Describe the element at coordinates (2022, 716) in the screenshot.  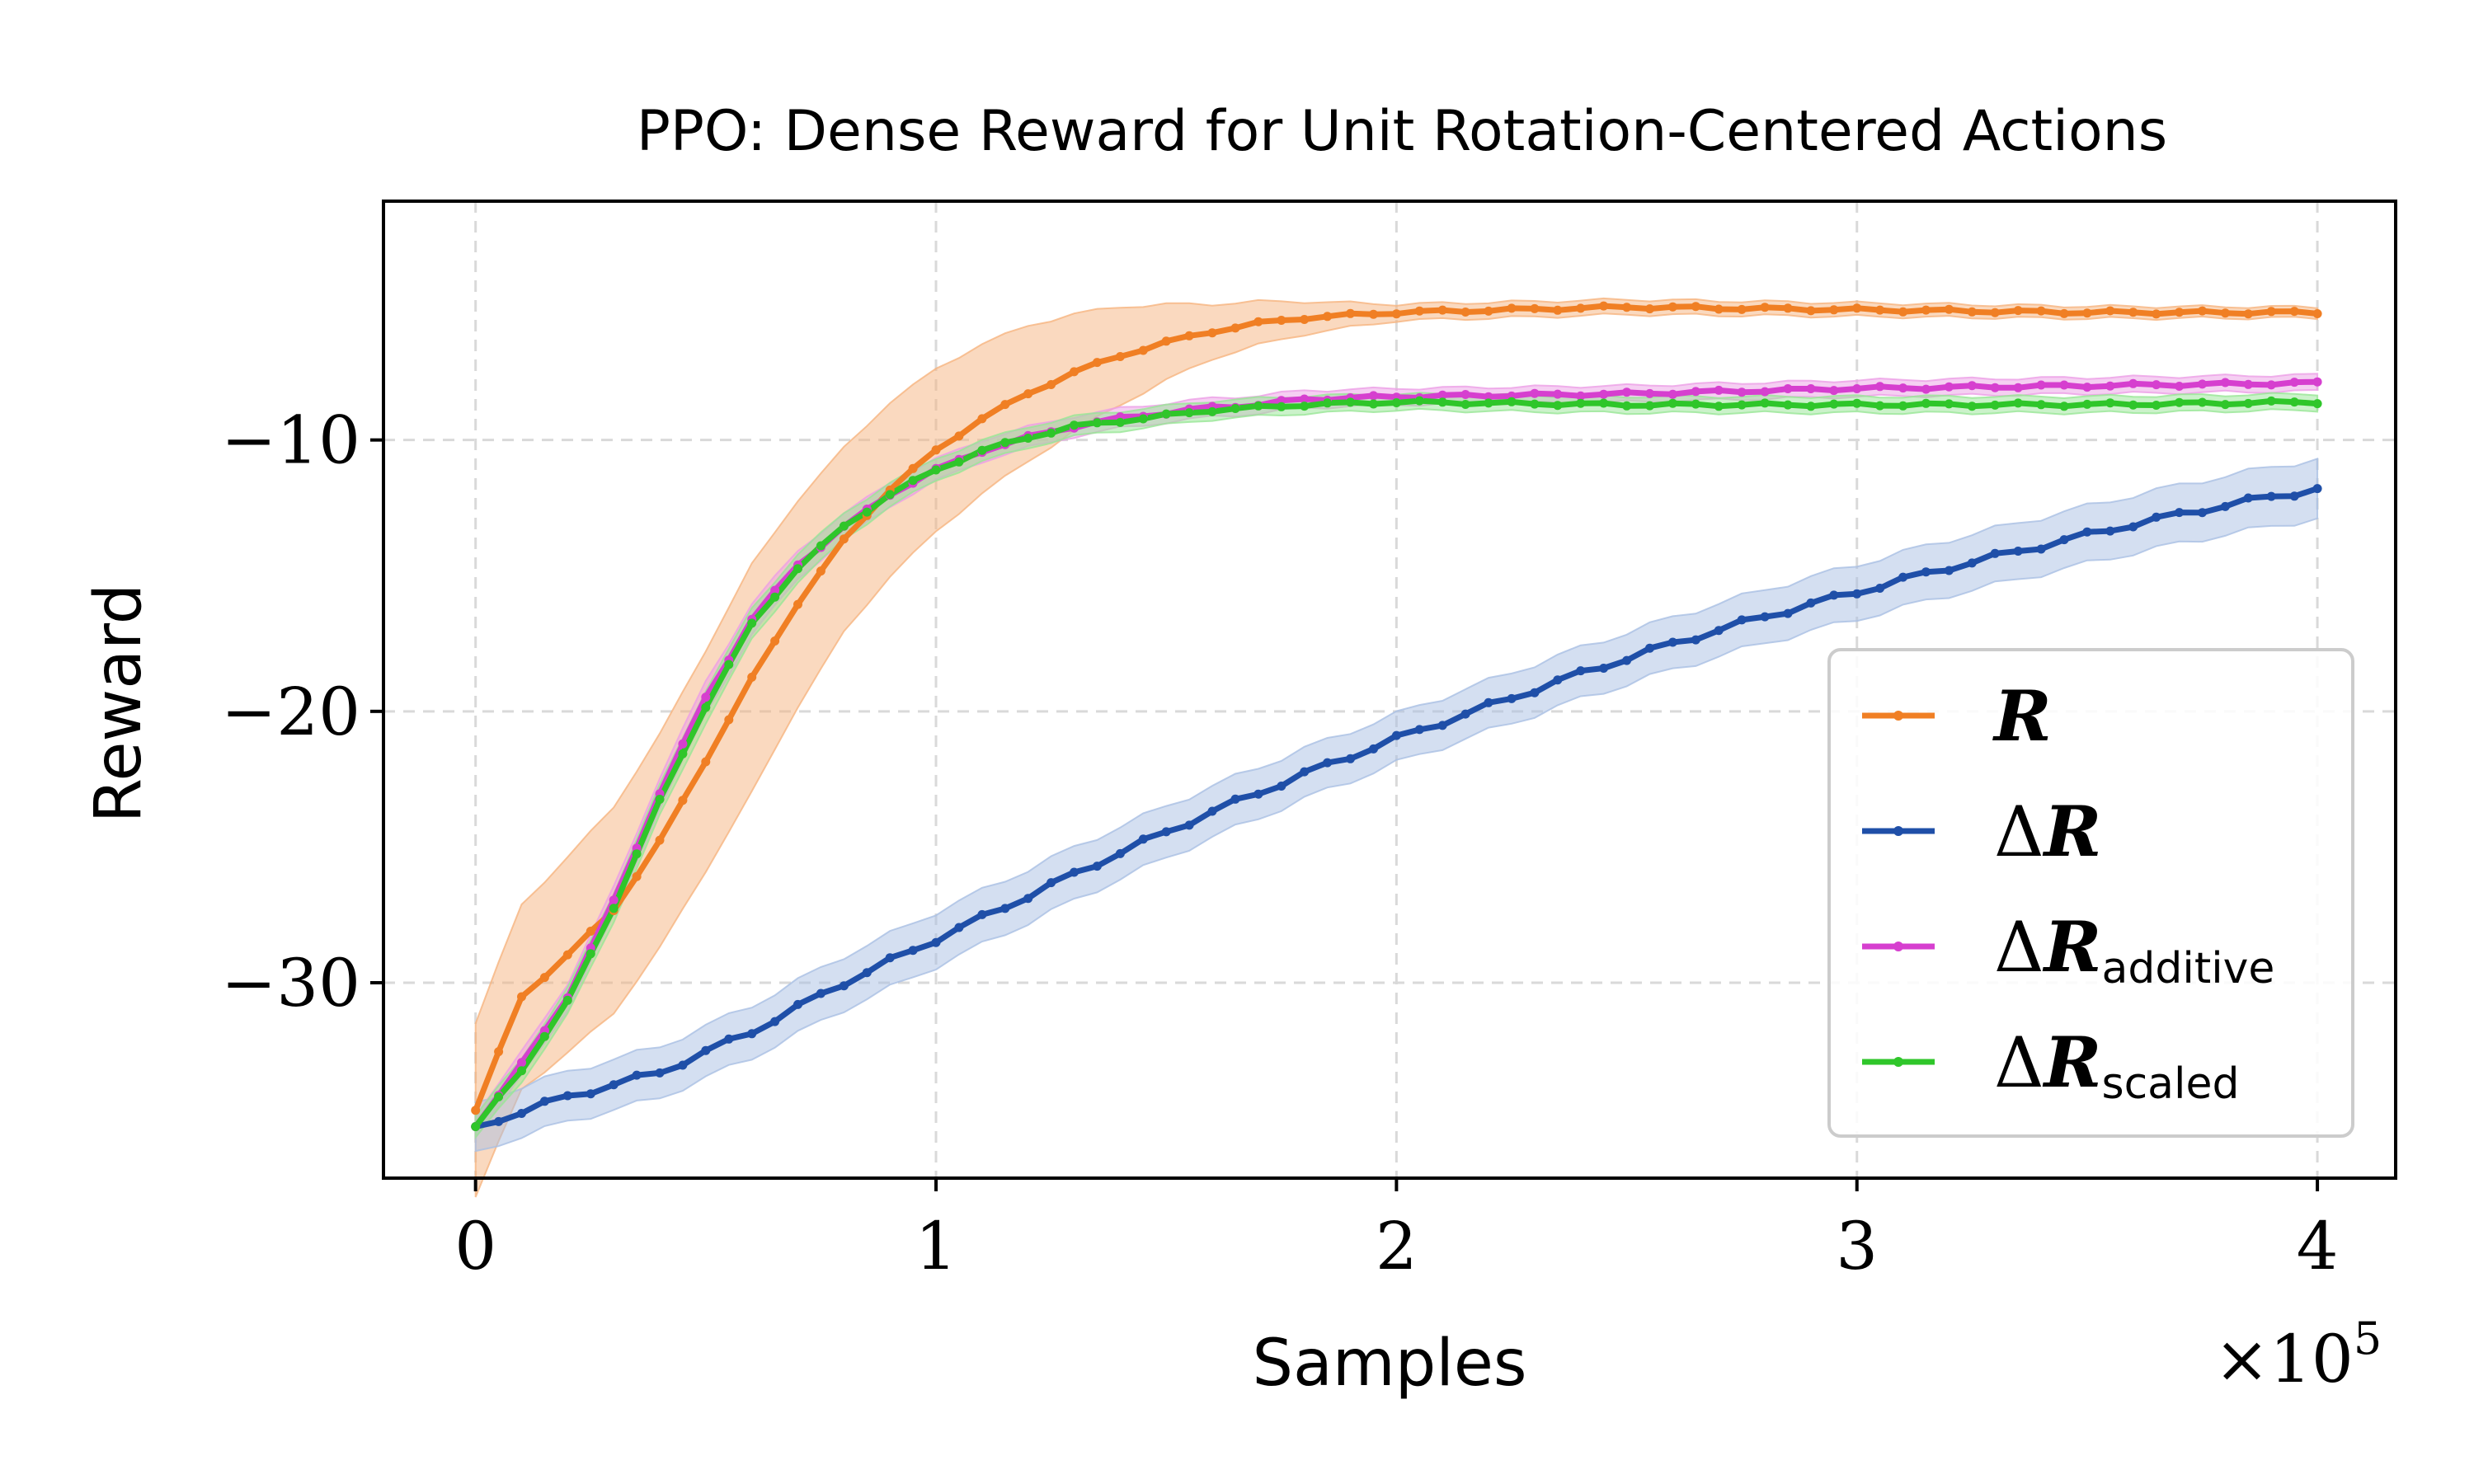
I see `legend-main: R` at that location.